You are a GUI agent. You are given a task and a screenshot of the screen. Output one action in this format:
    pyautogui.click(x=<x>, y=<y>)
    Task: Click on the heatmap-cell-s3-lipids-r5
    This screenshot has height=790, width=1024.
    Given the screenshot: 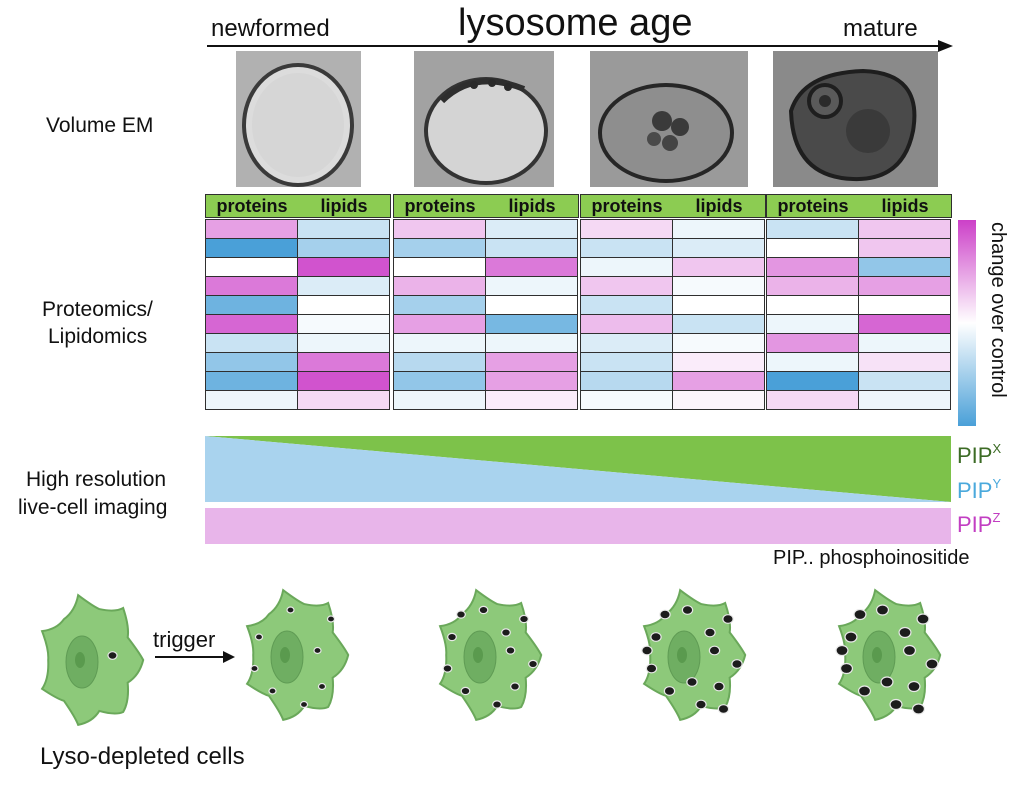 What is the action you would take?
    pyautogui.click(x=718, y=305)
    